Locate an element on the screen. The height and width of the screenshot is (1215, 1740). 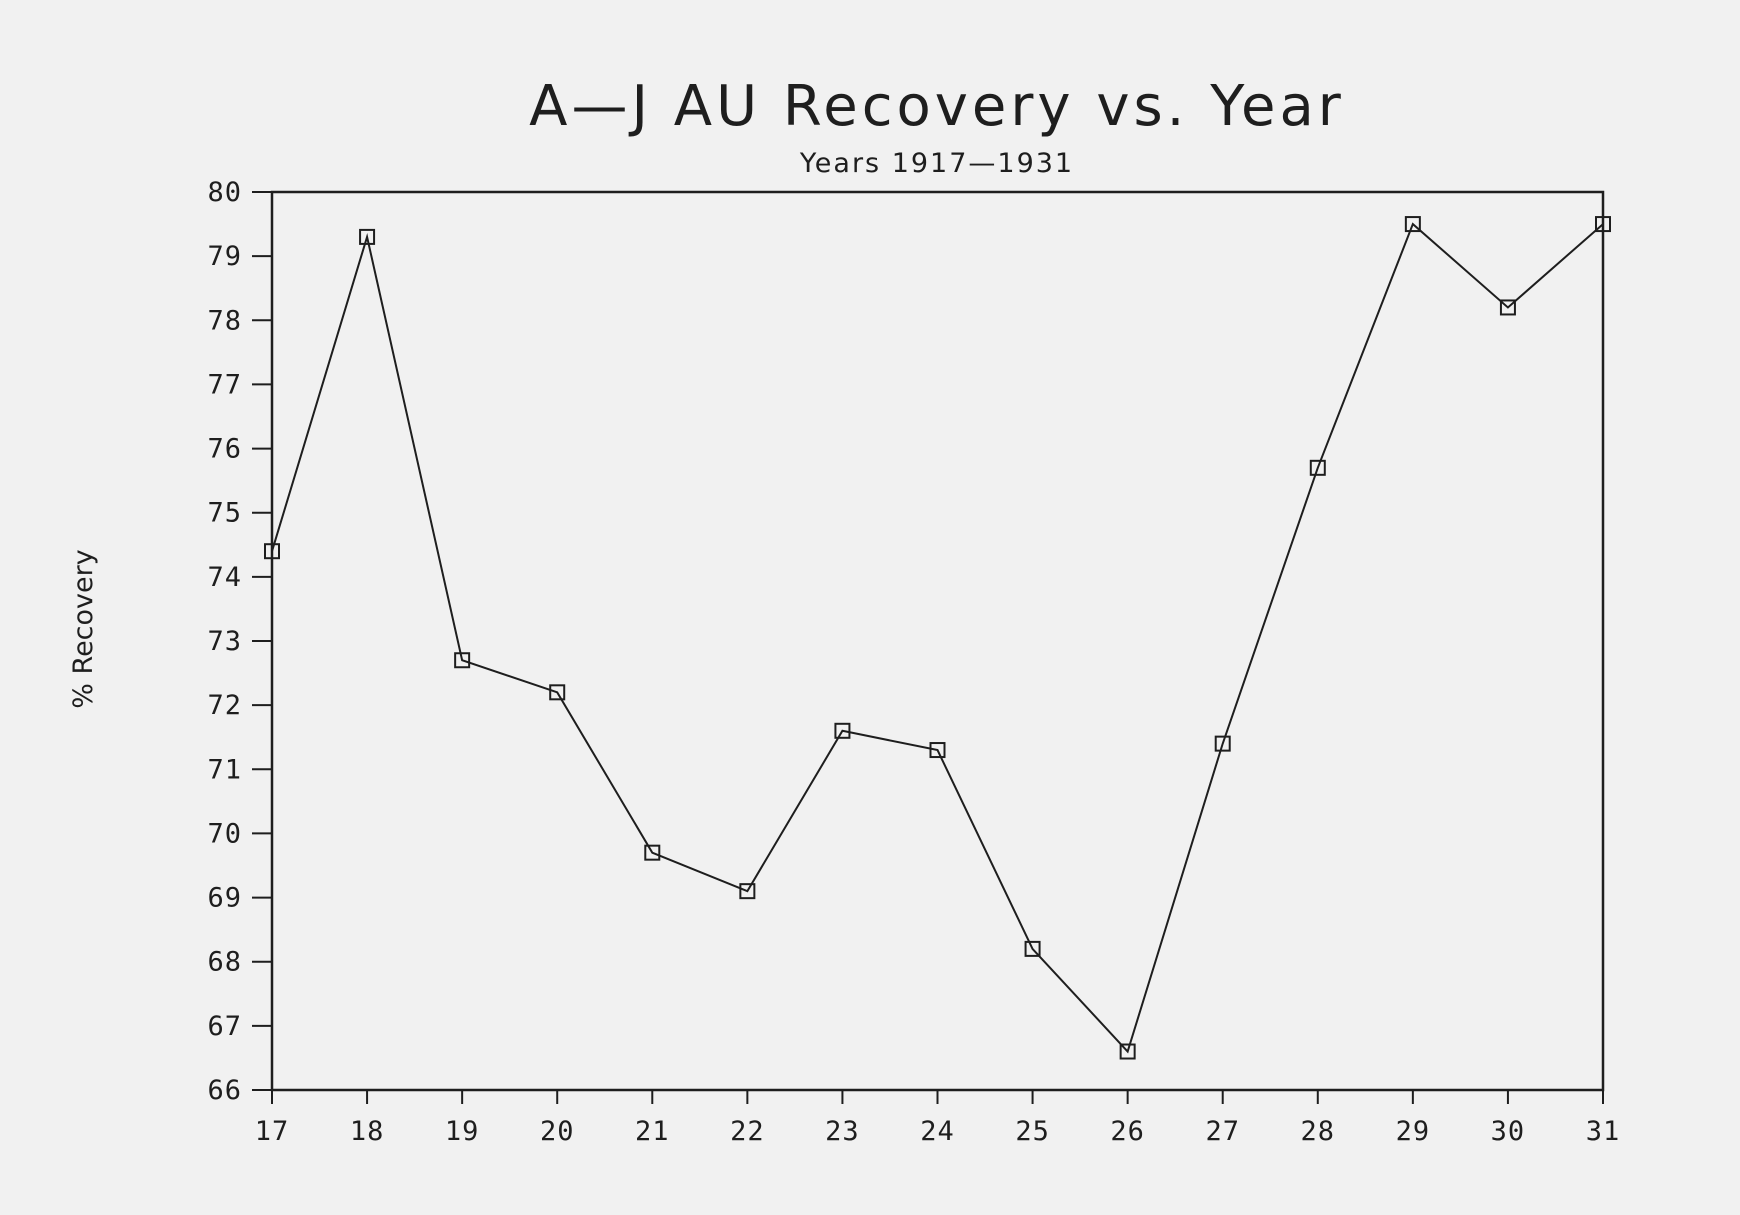
y-tick-label: 68 is located at coordinates (224, 962).